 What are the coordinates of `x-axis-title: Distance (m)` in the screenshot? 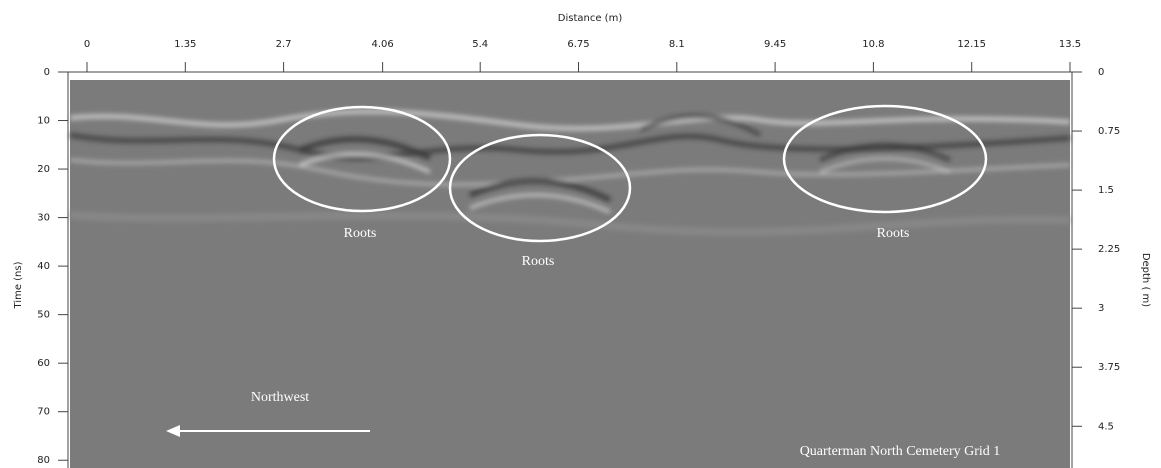 It's located at (590, 18).